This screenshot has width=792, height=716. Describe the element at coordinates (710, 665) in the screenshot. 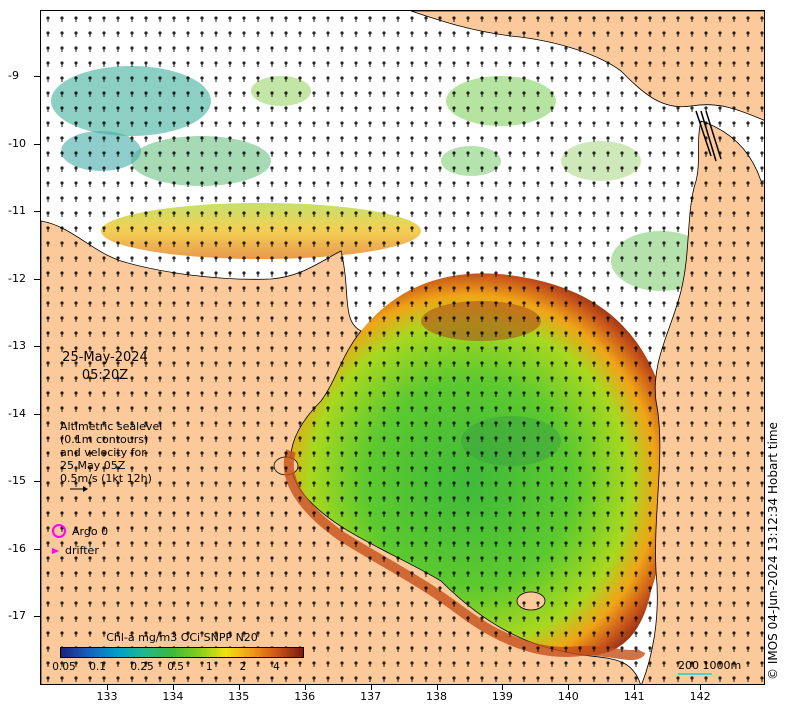

I see `scalebar-label: 200 1000m` at that location.